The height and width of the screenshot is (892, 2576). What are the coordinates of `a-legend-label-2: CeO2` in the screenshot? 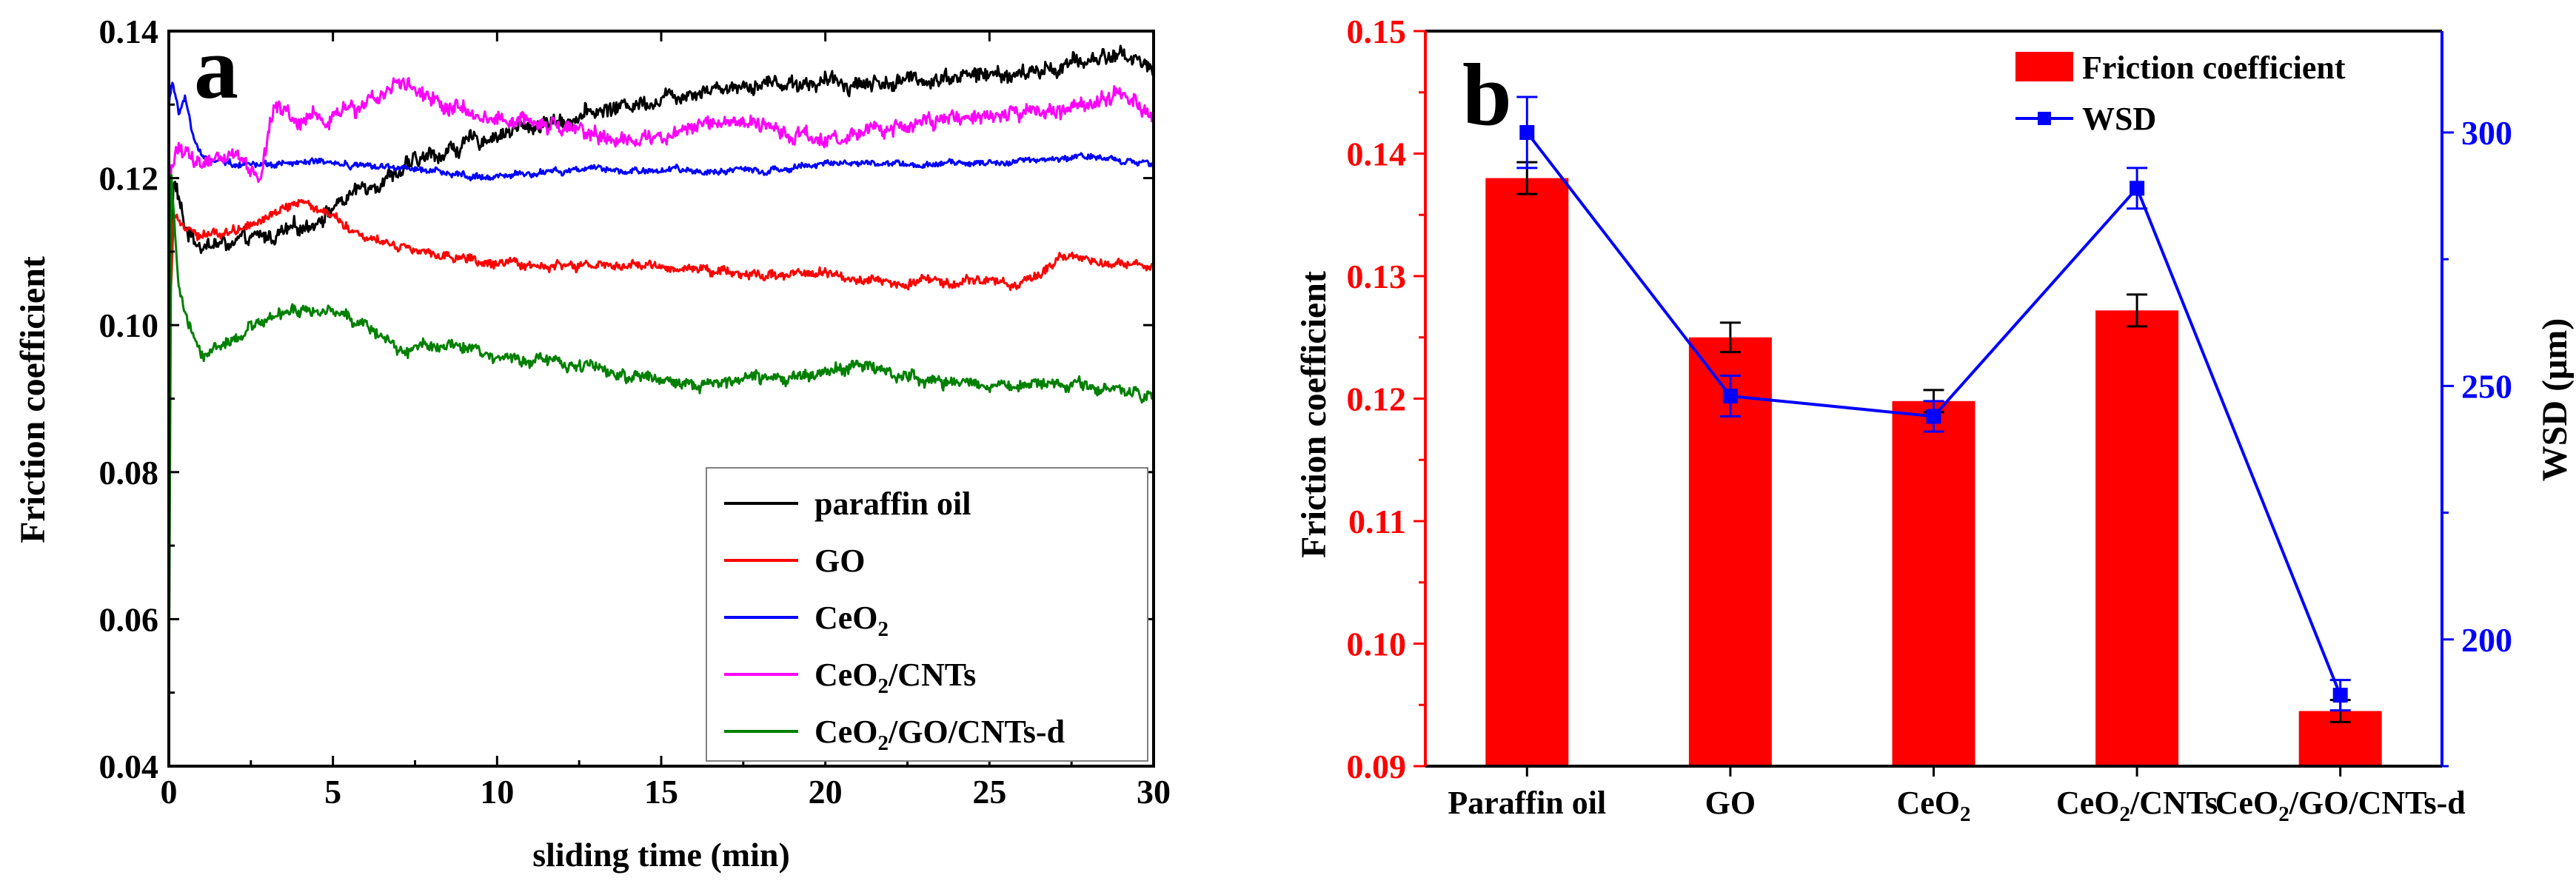 It's located at (851, 620).